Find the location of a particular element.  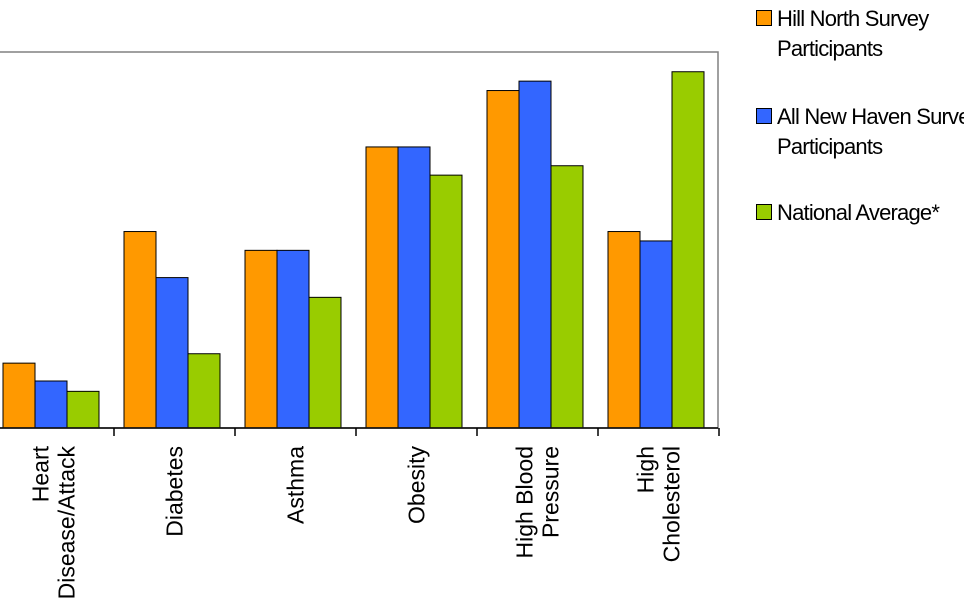

bar-s0-c3 is located at coordinates (382, 287).